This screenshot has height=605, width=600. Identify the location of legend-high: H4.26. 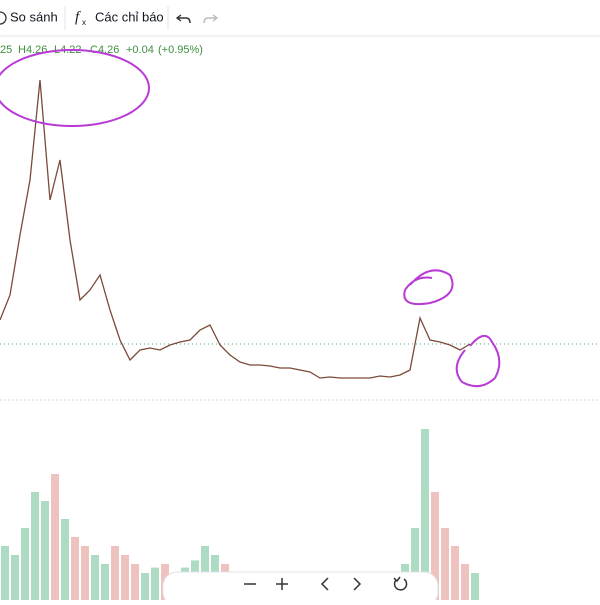
(32, 50).